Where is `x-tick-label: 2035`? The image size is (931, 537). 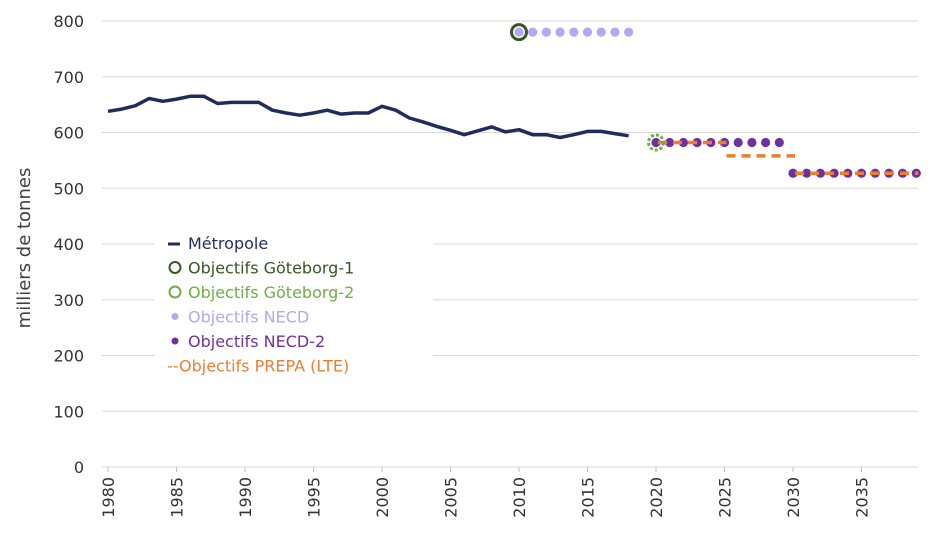 x-tick-label: 2035 is located at coordinates (862, 497).